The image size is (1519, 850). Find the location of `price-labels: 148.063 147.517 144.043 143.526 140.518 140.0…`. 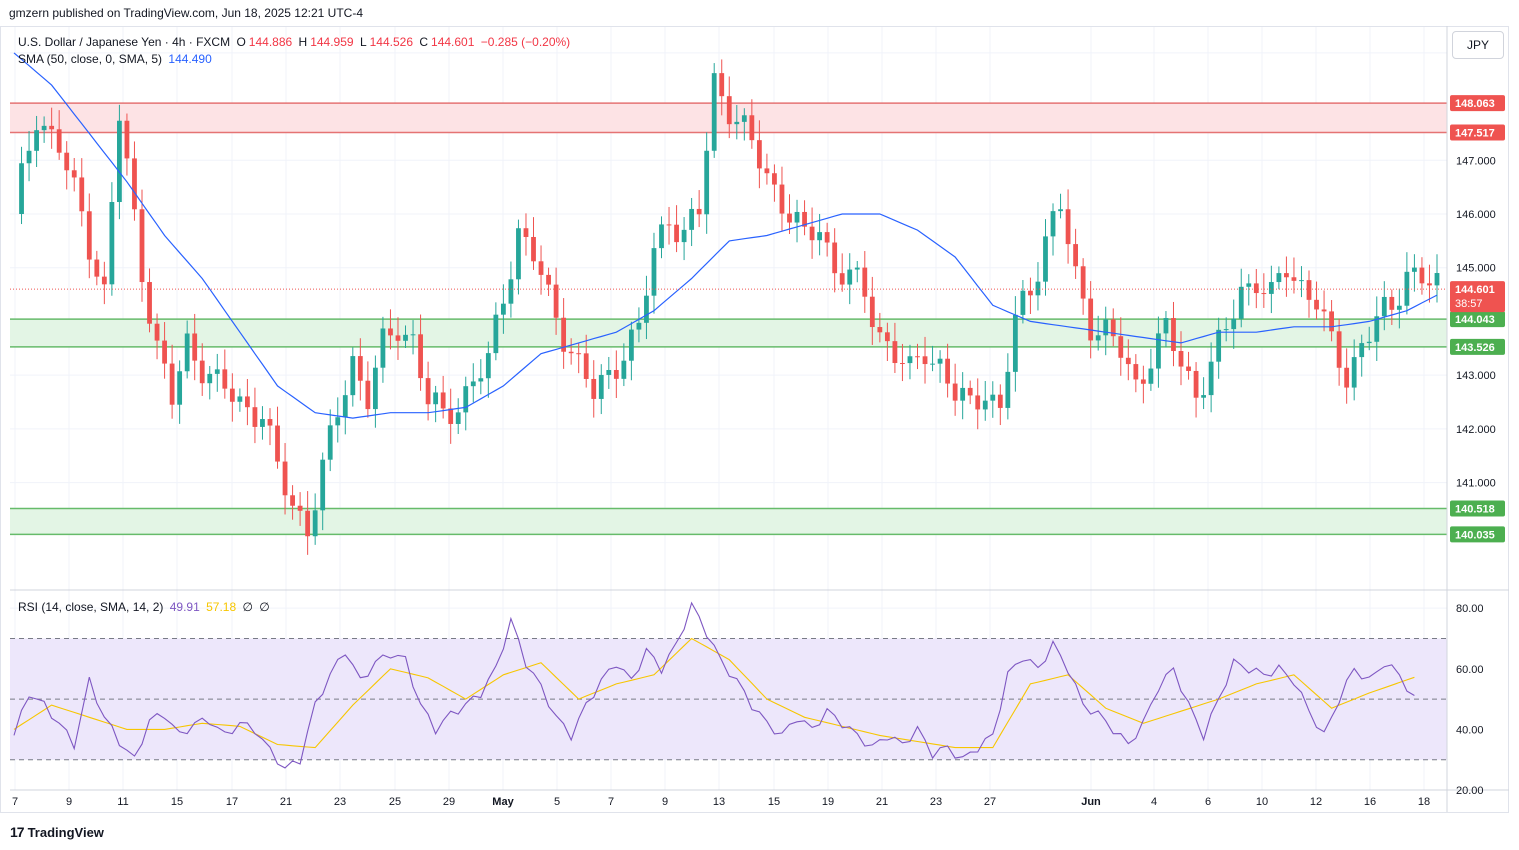

price-labels: 148.063 147.517 144.043 143.526 140.518 140.0… is located at coordinates (1477, 319).